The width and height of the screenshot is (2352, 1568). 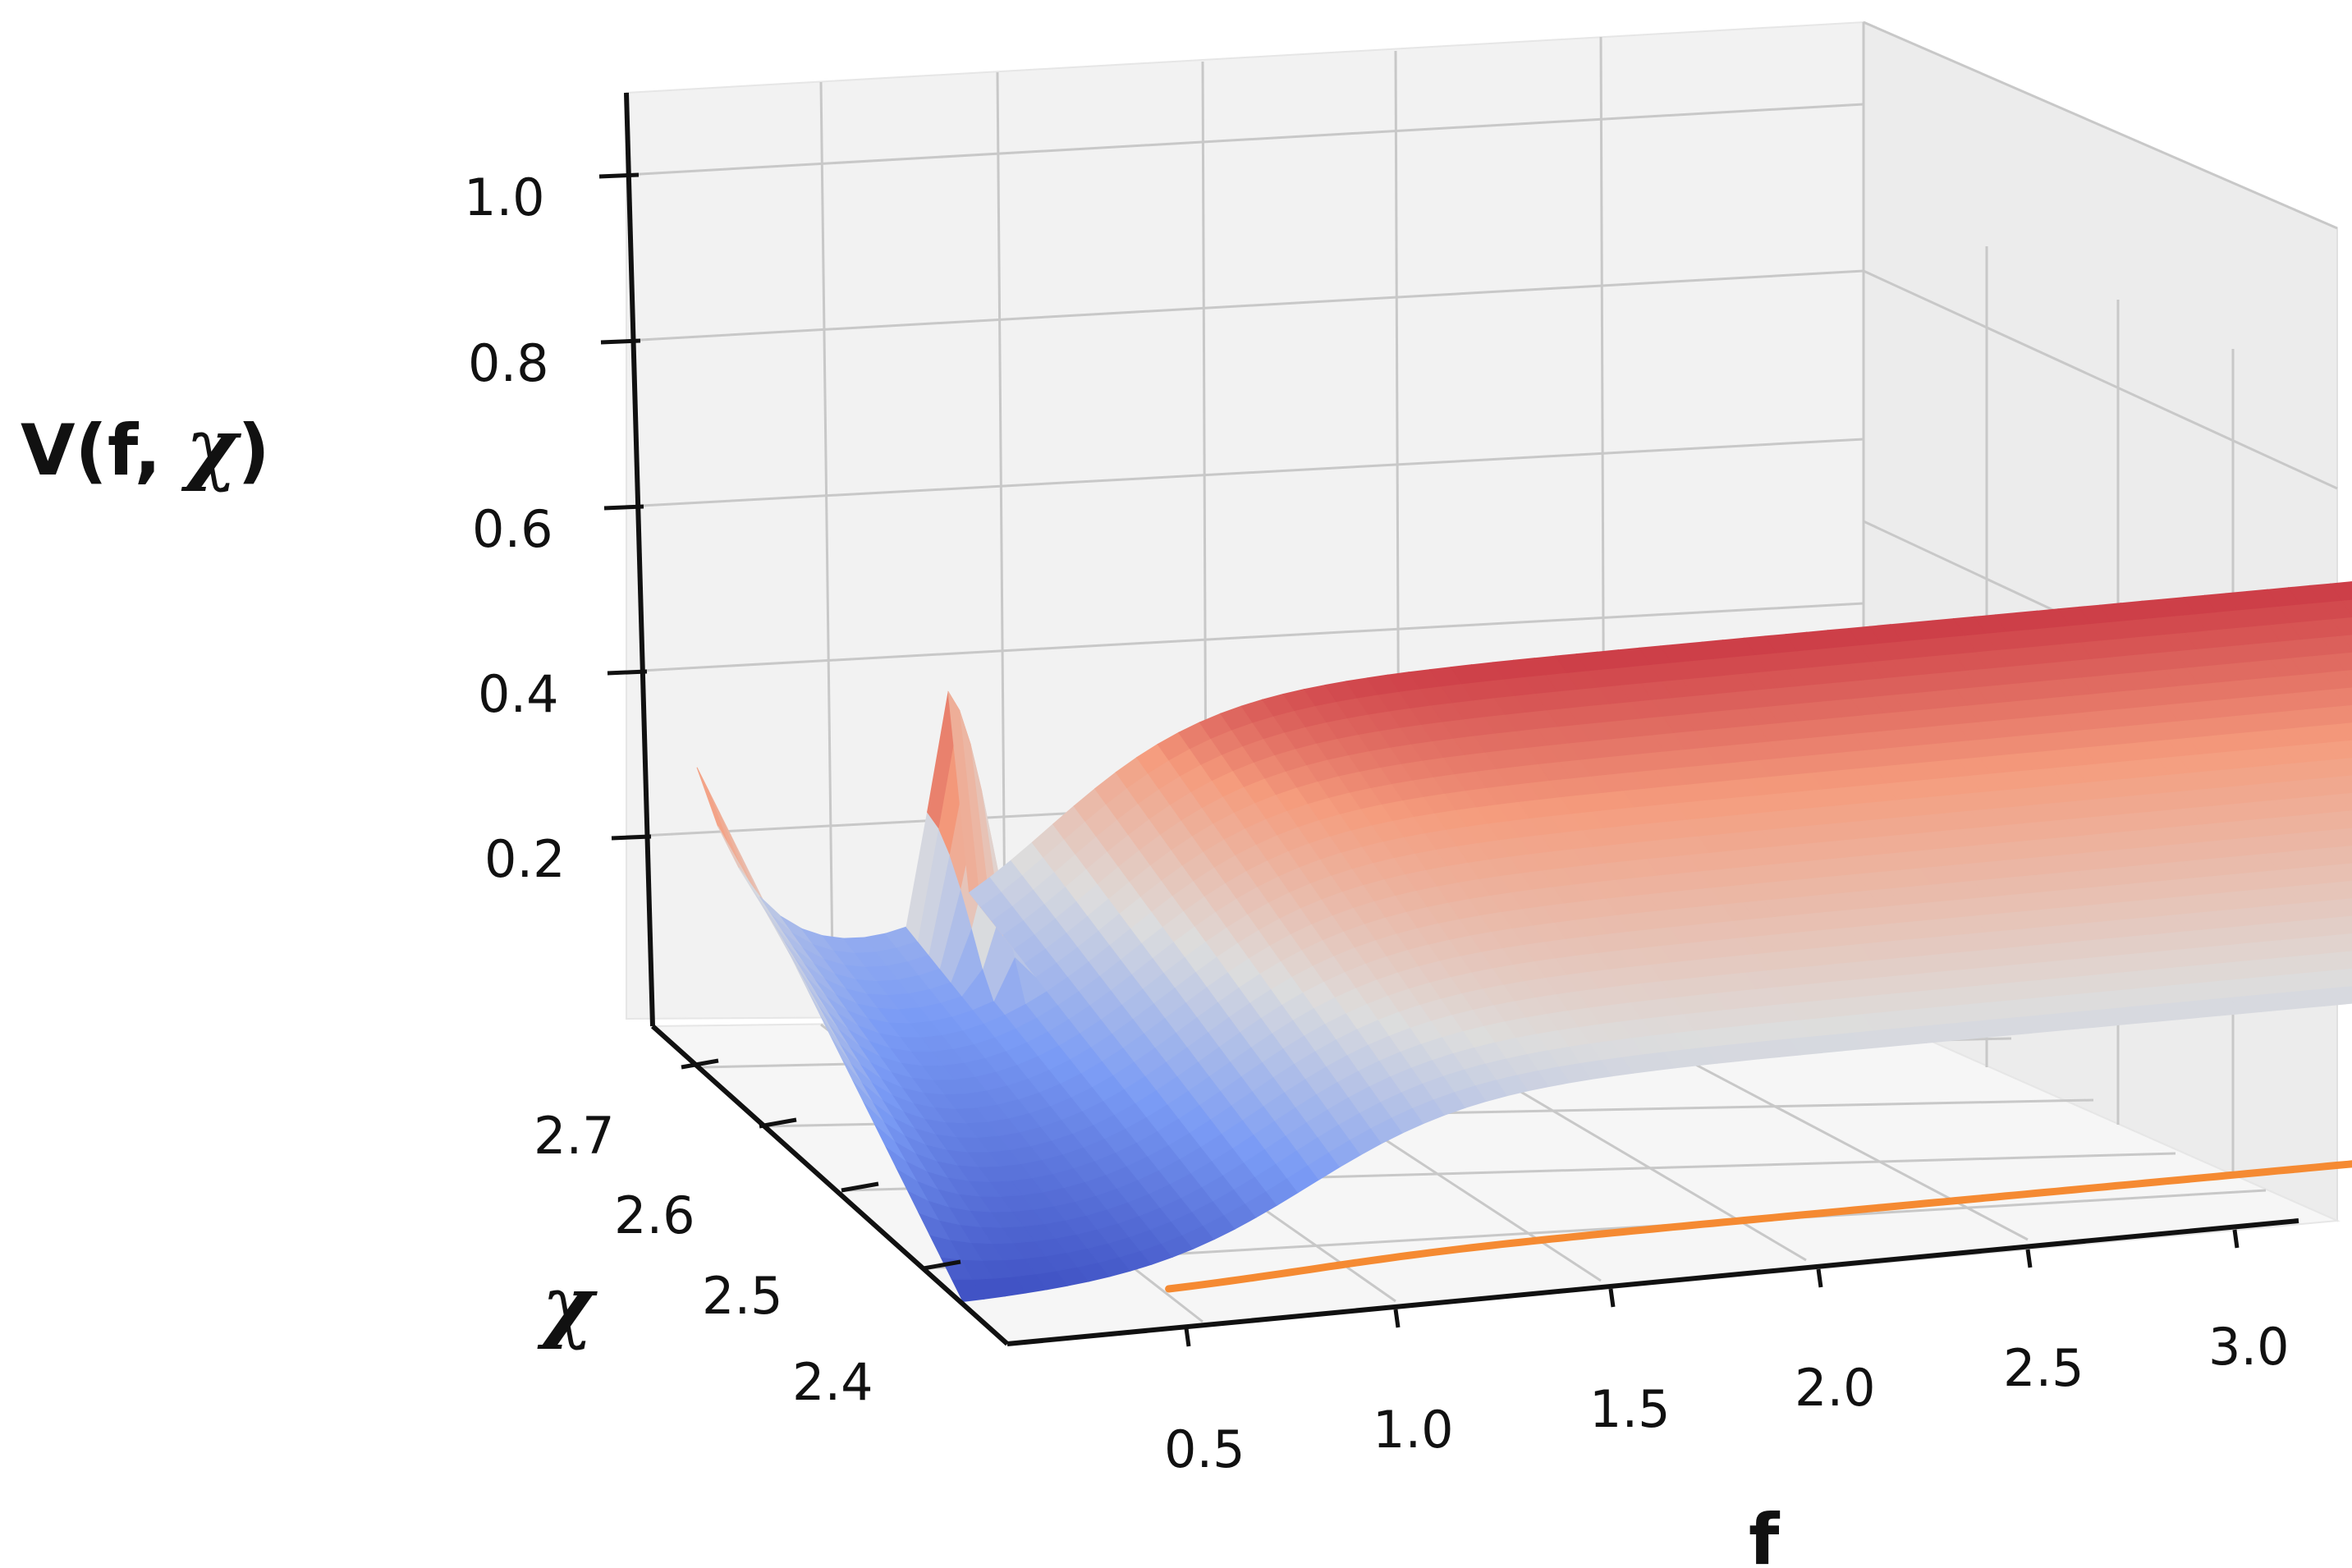 What do you see at coordinates (525, 859) in the screenshot?
I see `z-tick-label: 0.2` at bounding box center [525, 859].